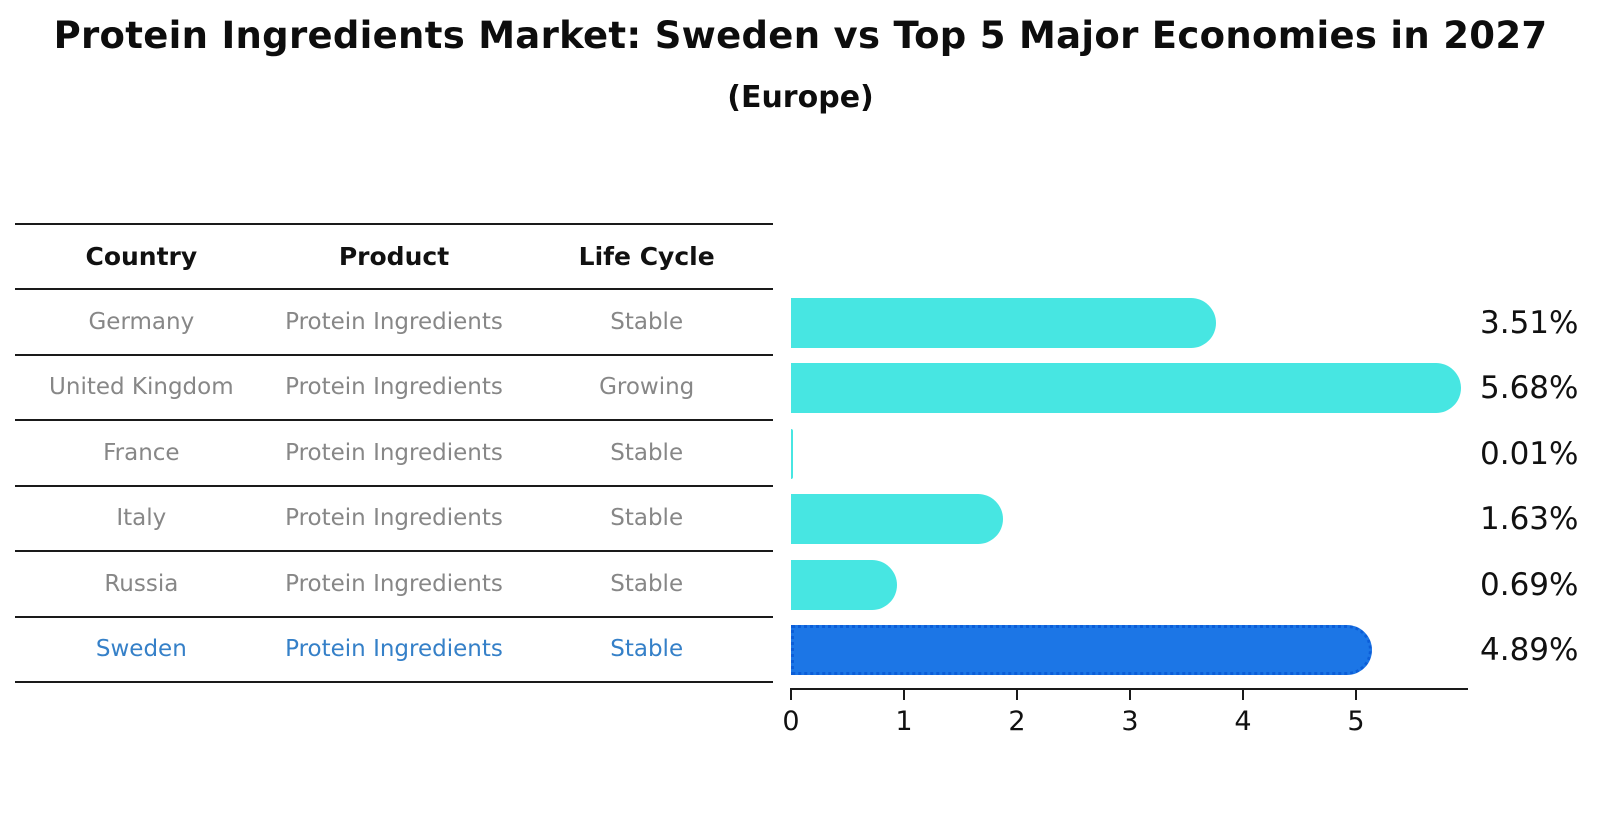  Describe the element at coordinates (141, 452) in the screenshot. I see `cell-country: France` at that location.